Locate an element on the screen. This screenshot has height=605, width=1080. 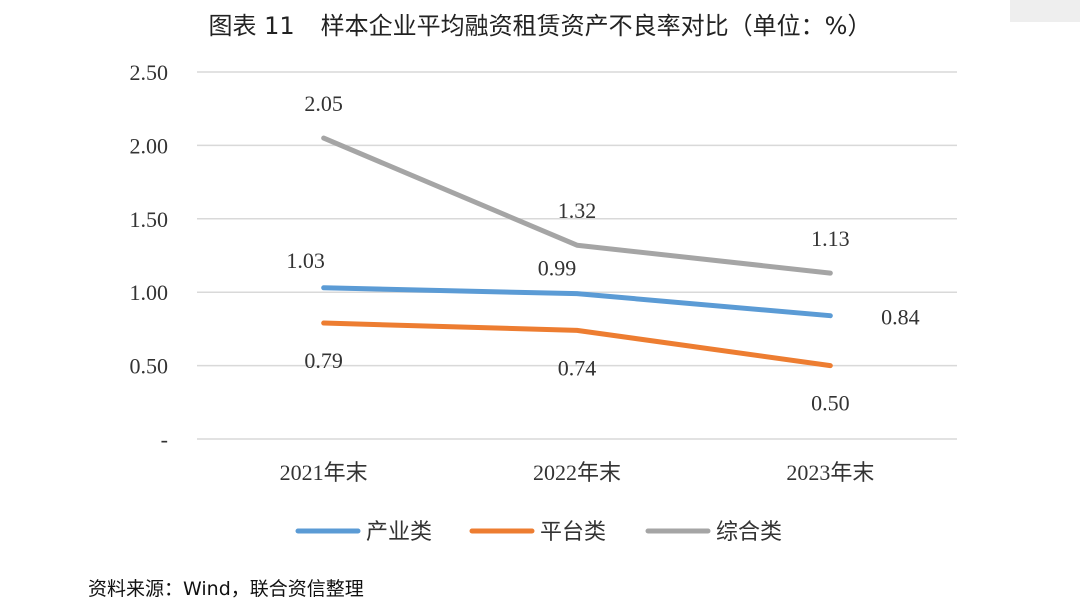
legend-label: 产业类 is located at coordinates (399, 532).